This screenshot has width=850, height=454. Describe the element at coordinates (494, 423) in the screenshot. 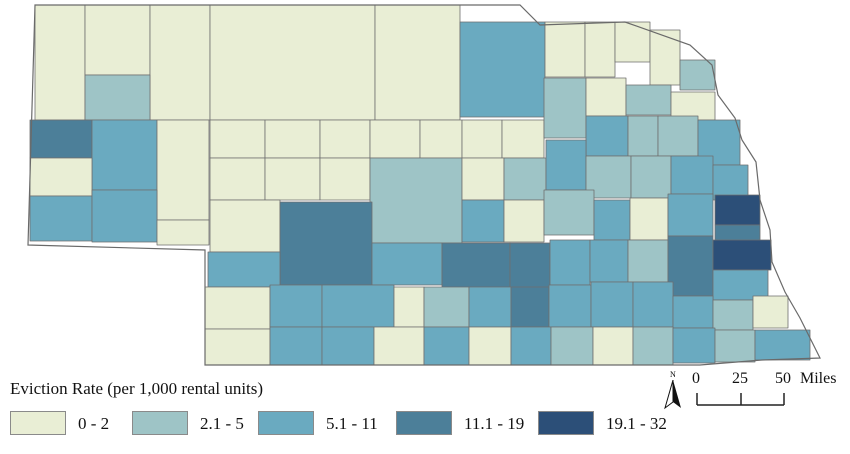

I see `legend-label: 11.1 - 19` at that location.